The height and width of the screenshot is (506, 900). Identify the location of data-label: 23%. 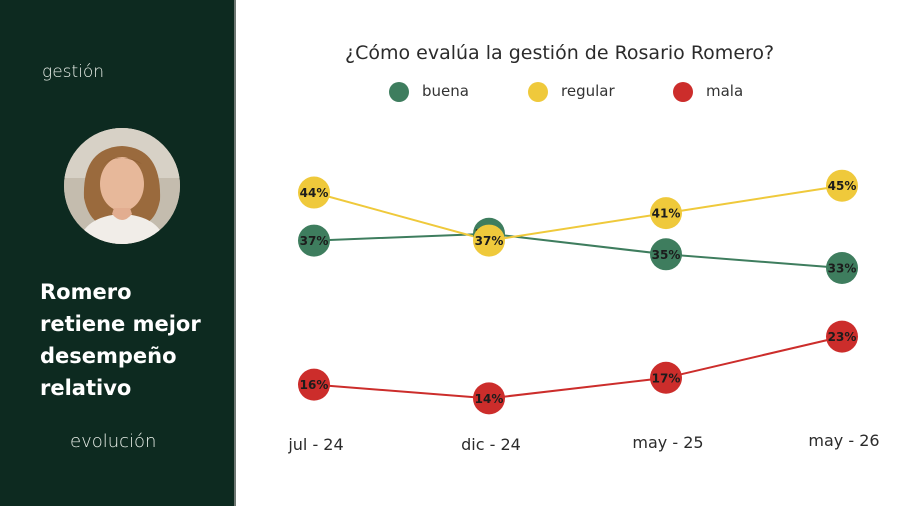
(842, 337).